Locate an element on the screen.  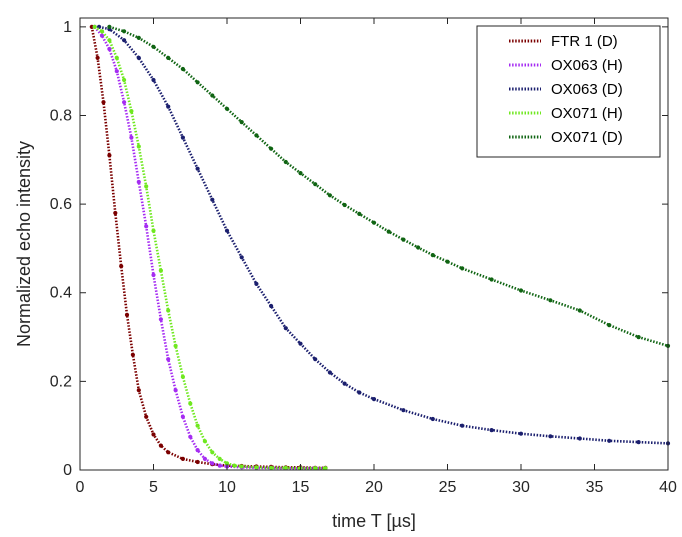
x-tick-label: 5 is located at coordinates (153, 487).